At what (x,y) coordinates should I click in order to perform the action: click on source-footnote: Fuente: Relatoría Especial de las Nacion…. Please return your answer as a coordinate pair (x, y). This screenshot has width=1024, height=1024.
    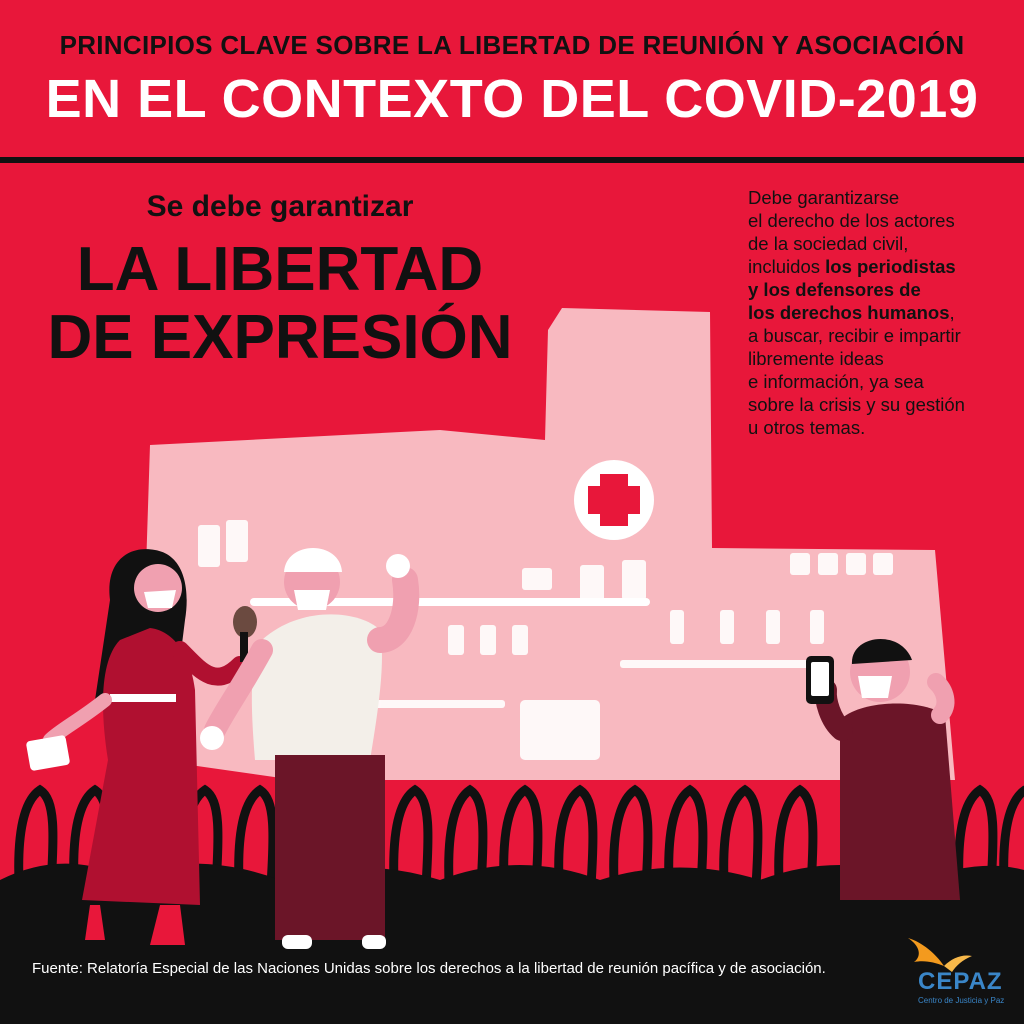
    Looking at the image, I should click on (429, 968).